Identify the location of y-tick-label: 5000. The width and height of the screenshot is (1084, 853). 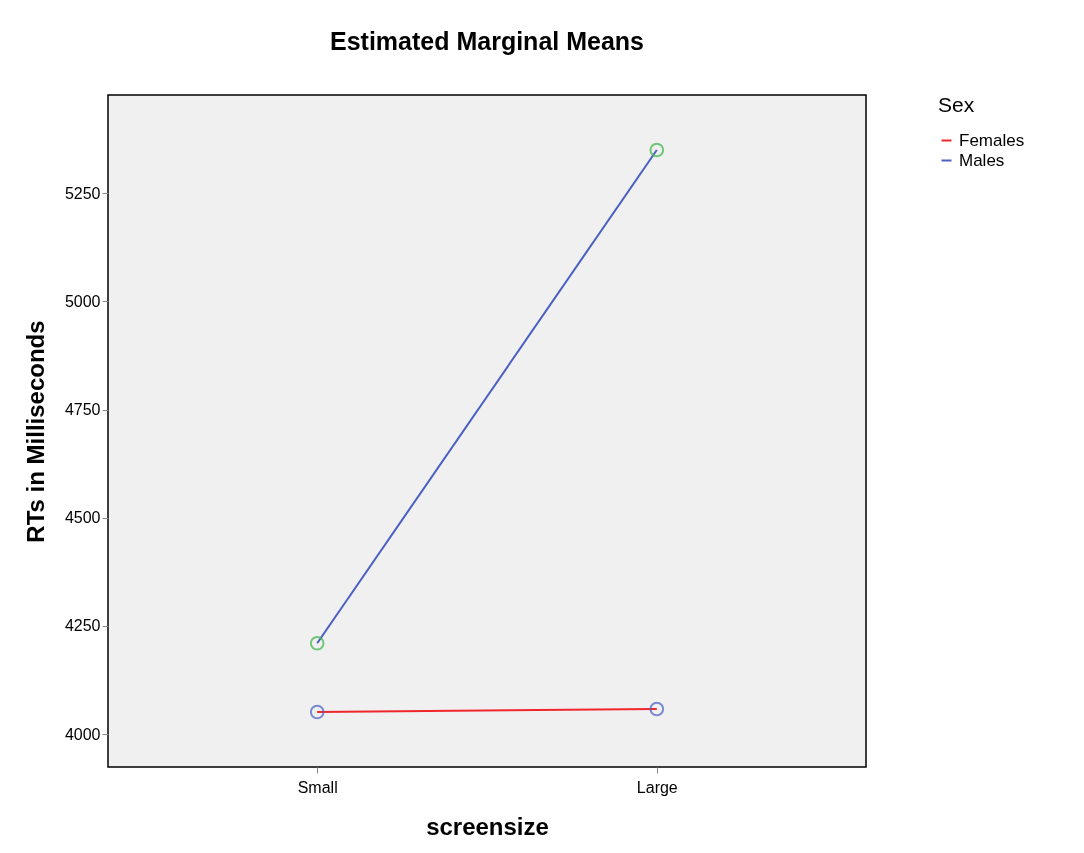
(82, 301).